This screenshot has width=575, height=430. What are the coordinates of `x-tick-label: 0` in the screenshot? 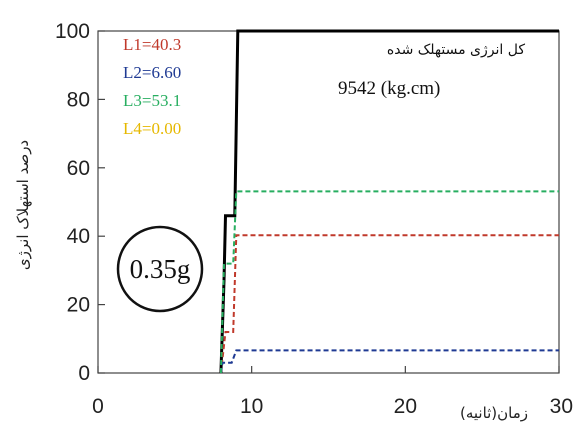 It's located at (98, 406).